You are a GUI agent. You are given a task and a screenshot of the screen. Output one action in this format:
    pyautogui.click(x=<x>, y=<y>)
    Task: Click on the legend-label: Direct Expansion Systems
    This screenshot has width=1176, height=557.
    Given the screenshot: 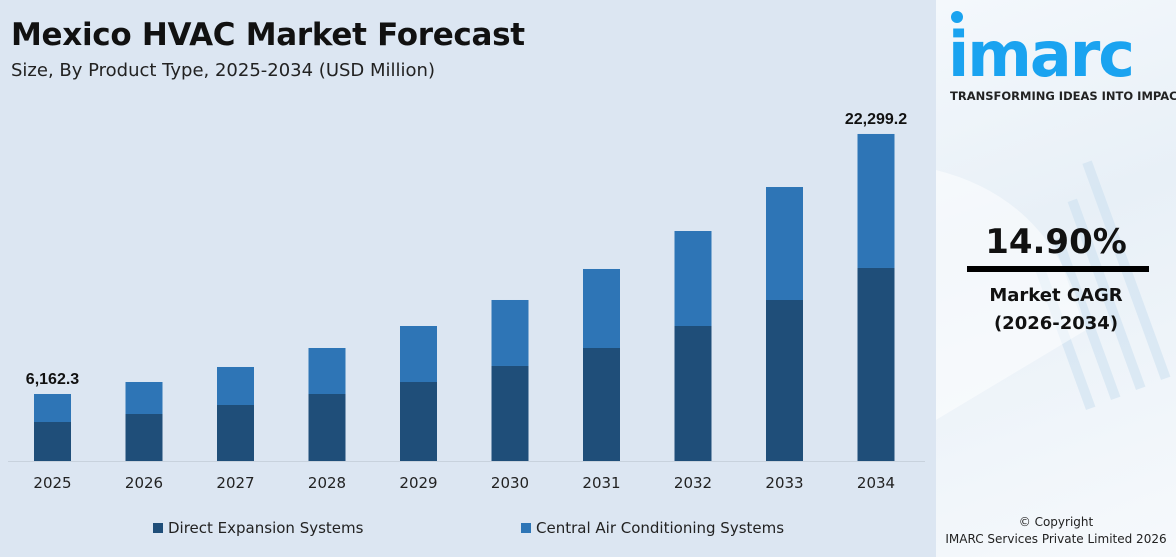 What is the action you would take?
    pyautogui.click(x=266, y=528)
    